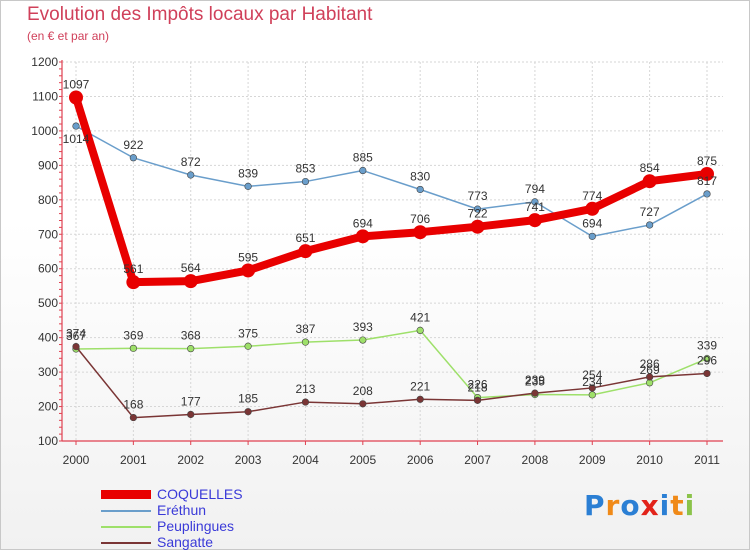  I want to click on logo-letter: P, so click(595, 505).